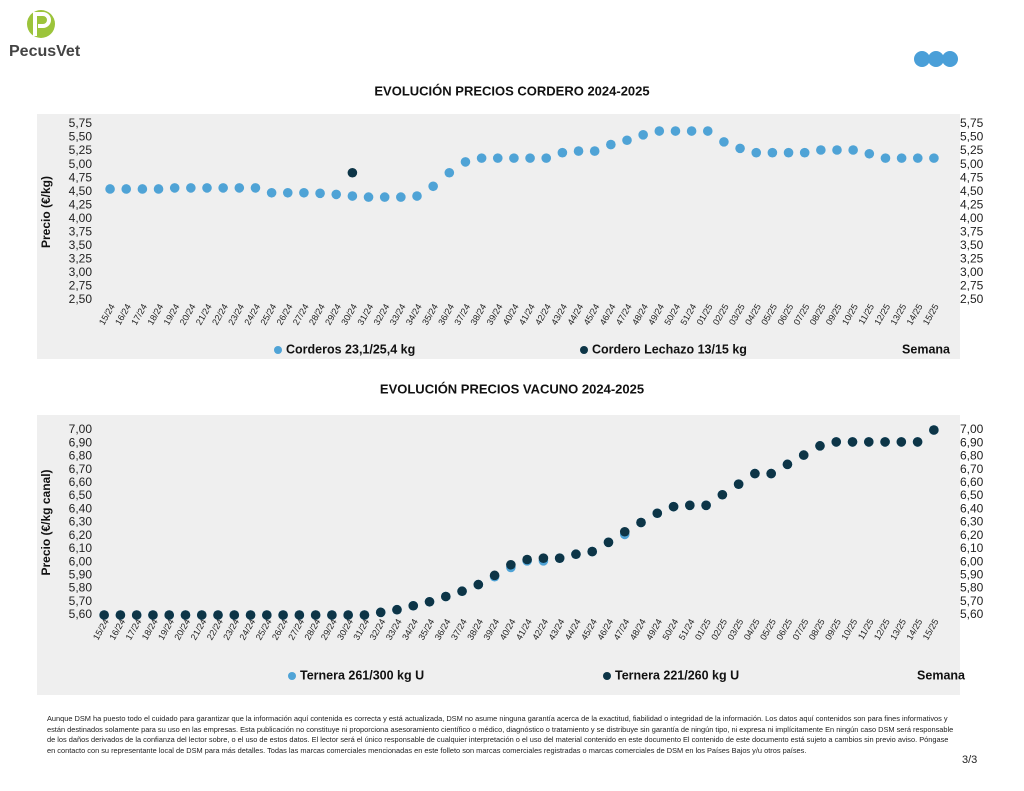 The height and width of the screenshot is (791, 1024). Describe the element at coordinates (81, 482) in the screenshot. I see `y-tick-label: 6,60` at that location.